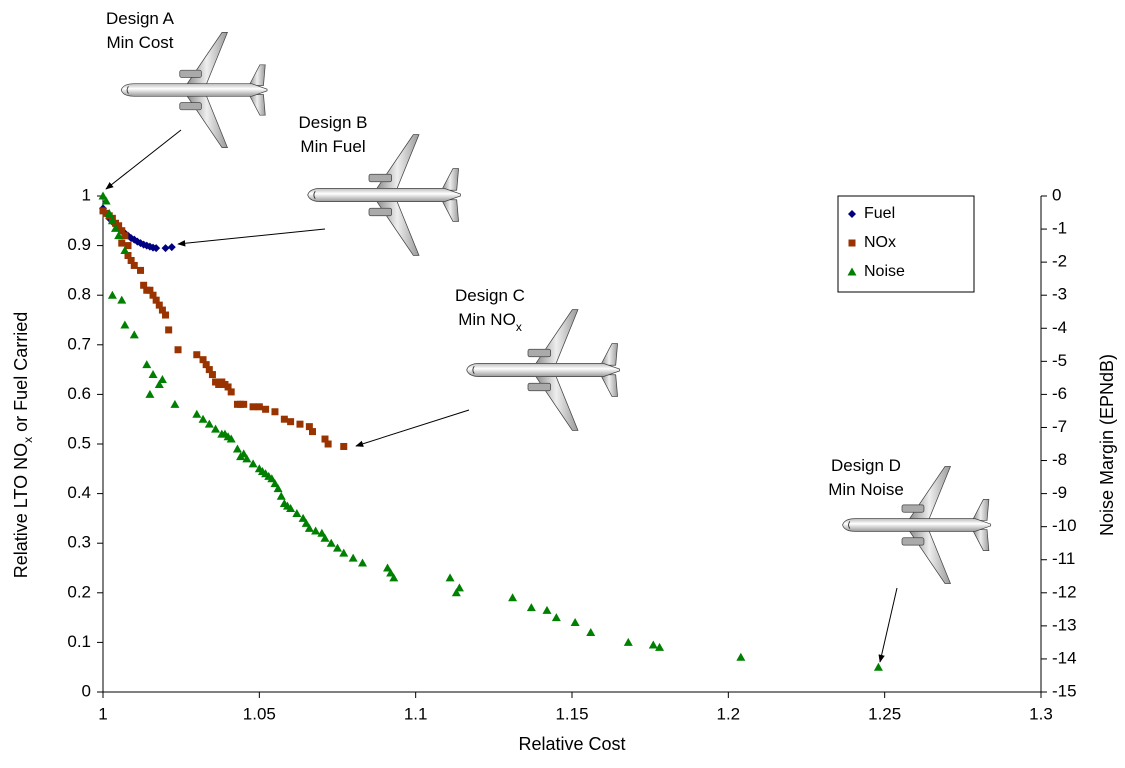 Image resolution: width=1125 pixels, height=768 pixels. Describe the element at coordinates (852, 271) in the screenshot. I see `legend-marker` at that location.